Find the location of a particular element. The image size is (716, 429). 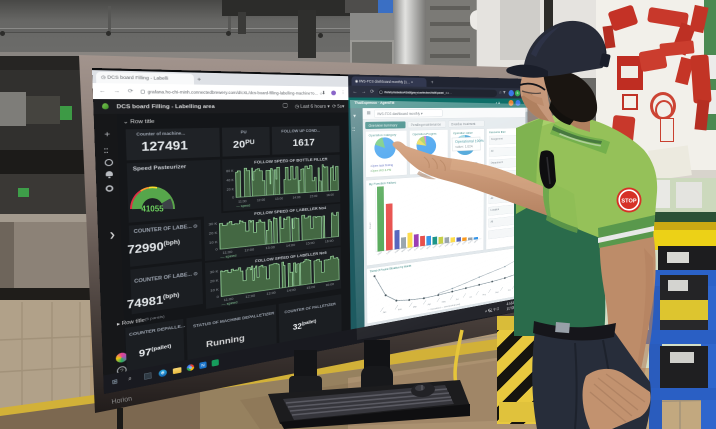

svg-text: 41055 is located at coordinates (152, 209).